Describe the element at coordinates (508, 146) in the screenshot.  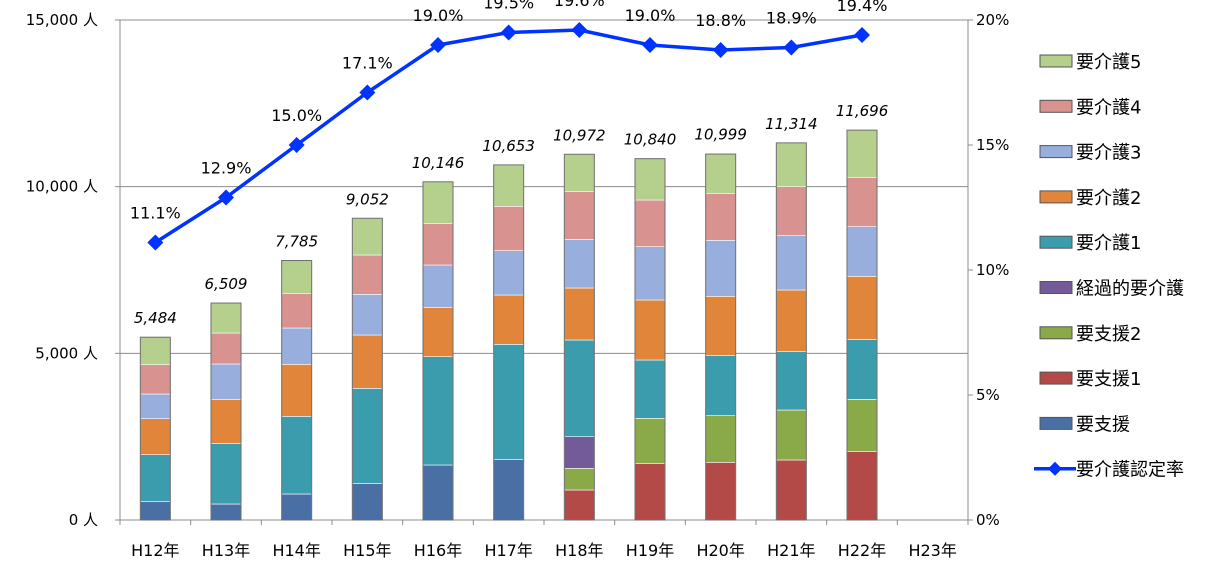
I see `total-data-label: 10,653` at that location.